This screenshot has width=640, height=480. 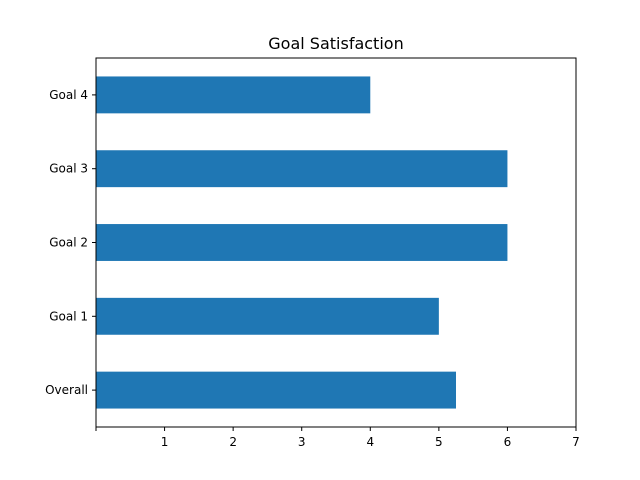 What do you see at coordinates (68, 95) in the screenshot?
I see `y-tick-label-goal-4: Goal 4` at bounding box center [68, 95].